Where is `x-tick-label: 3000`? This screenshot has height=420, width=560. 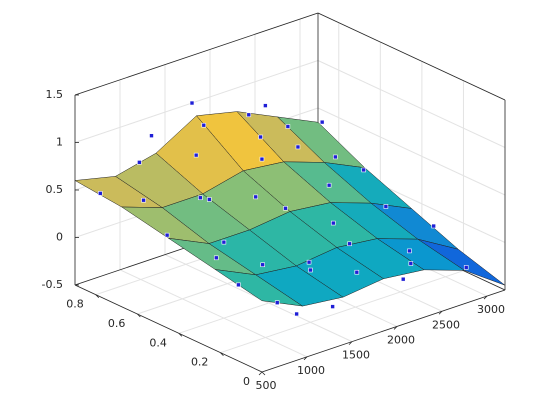
x-tick-label: 3000 is located at coordinates (491, 309).